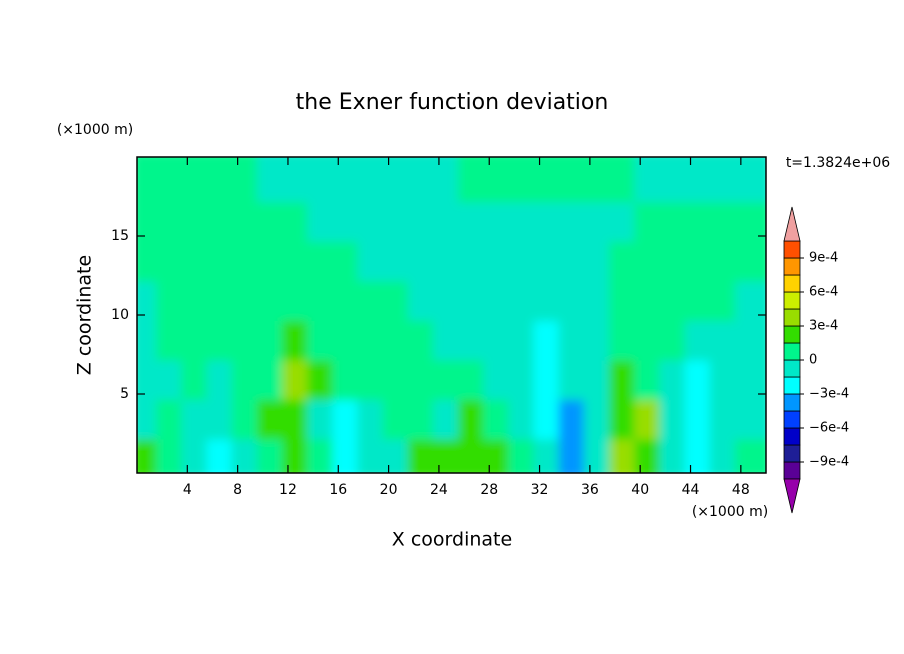 This screenshot has width=904, height=654. Describe the element at coordinates (823, 258) in the screenshot. I see `colorbar-label: 9e-4` at that location.